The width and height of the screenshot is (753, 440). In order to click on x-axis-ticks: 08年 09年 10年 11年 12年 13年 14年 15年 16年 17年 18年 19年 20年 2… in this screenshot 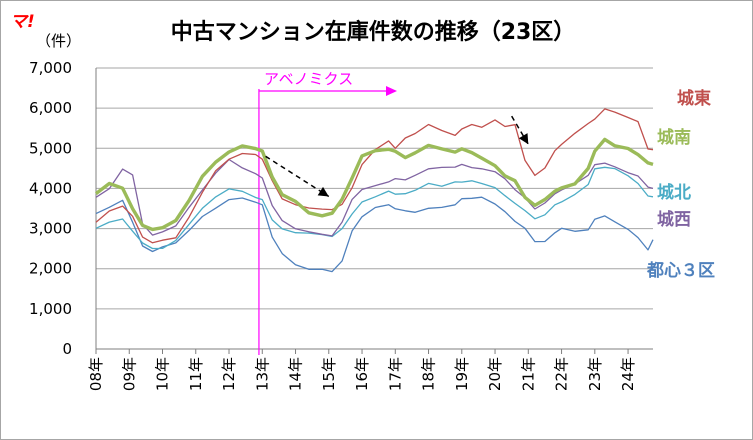, I will do `click(362, 370)`.